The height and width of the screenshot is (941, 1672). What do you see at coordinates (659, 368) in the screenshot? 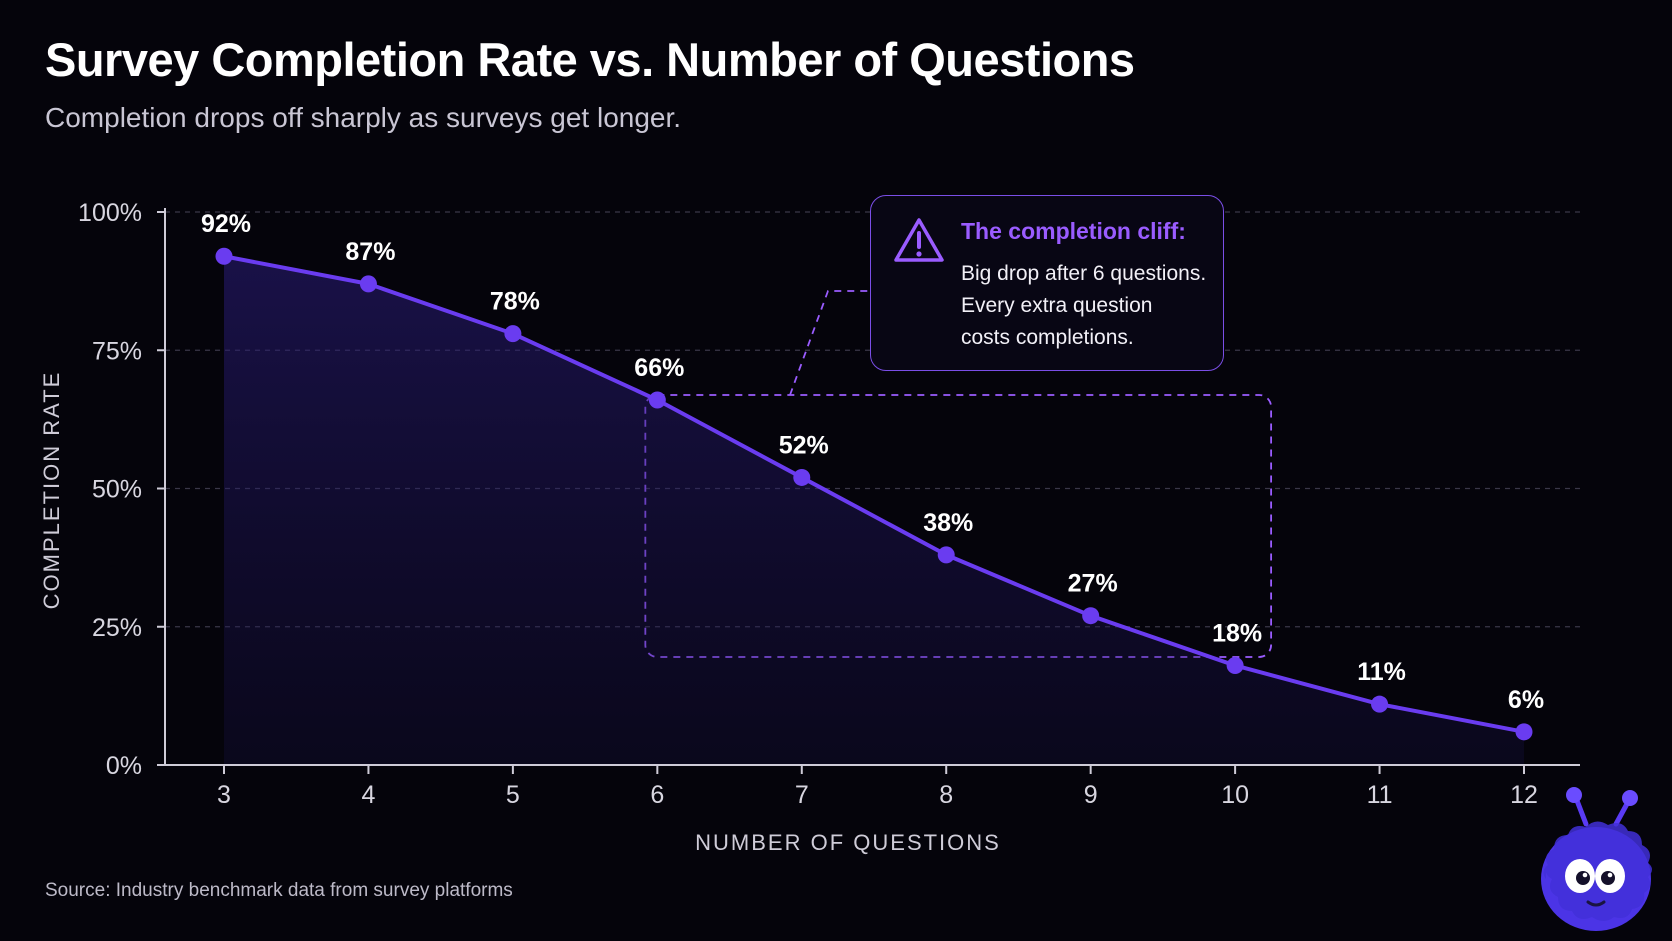
I see `data-label: 66%` at bounding box center [659, 368].